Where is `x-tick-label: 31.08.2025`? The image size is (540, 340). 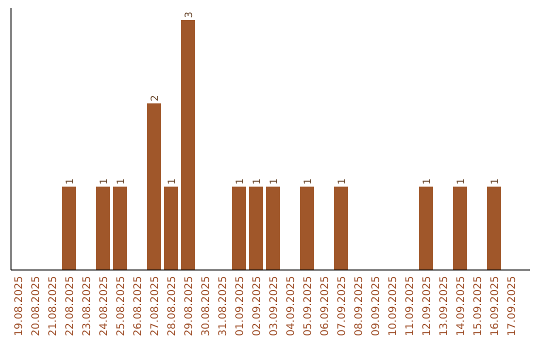 x-tick-label: 31.08.2025 is located at coordinates (223, 306).